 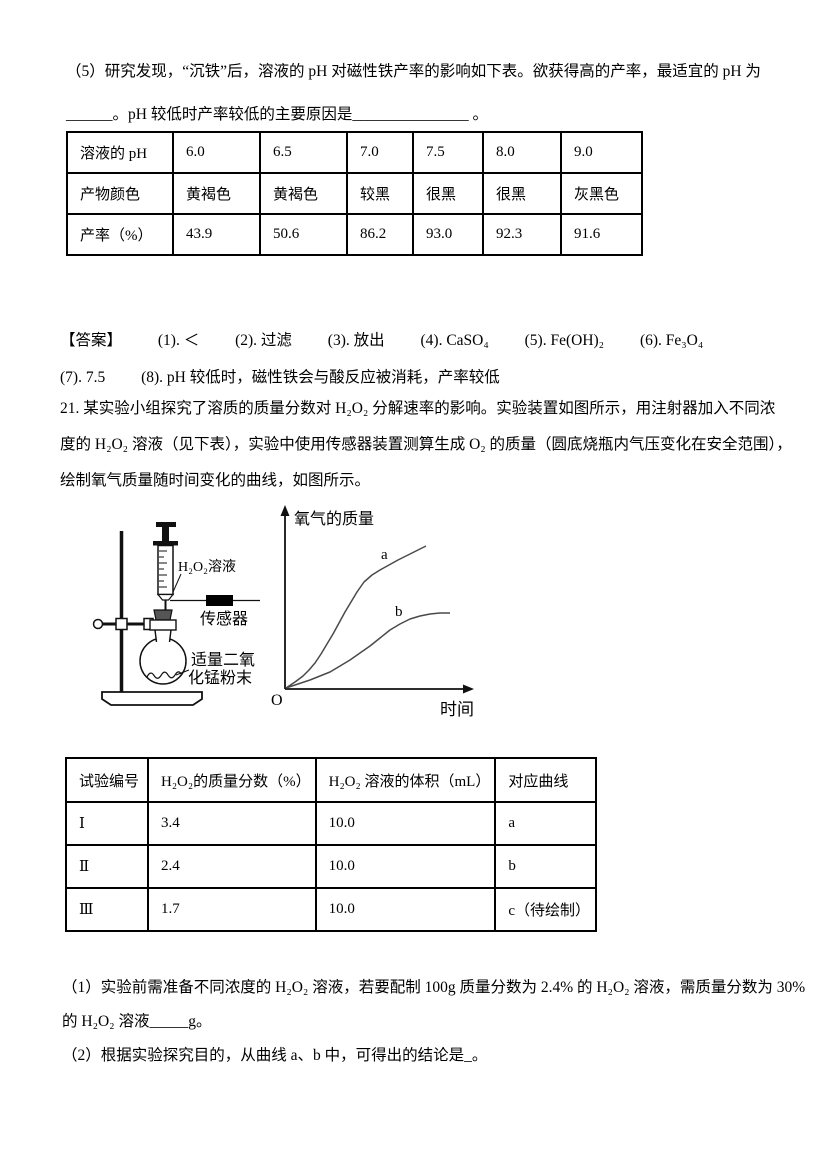 I want to click on table-cell: 6.5, so click(x=303, y=152).